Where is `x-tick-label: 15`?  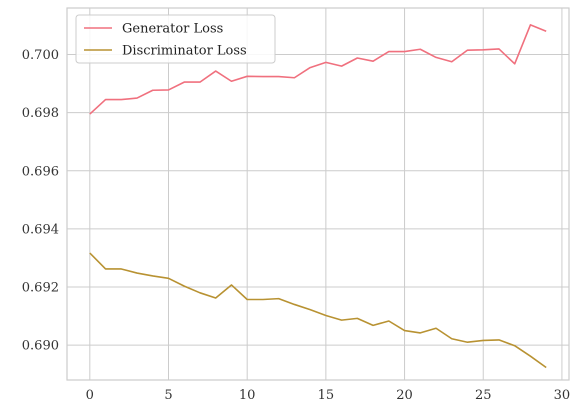 x-tick-label: 15 is located at coordinates (326, 395).